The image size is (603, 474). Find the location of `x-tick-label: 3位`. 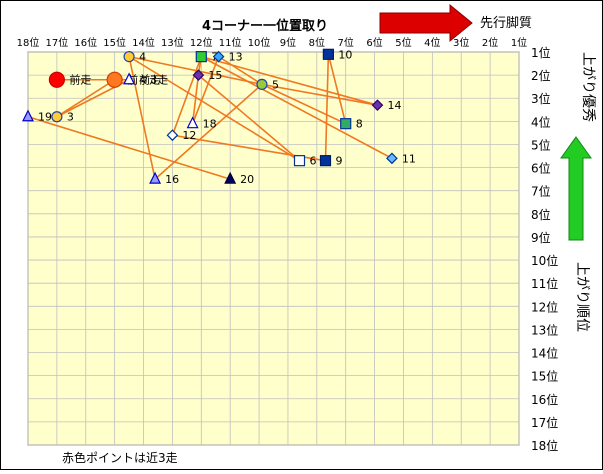

x-tick-label: 3位 is located at coordinates (461, 42).